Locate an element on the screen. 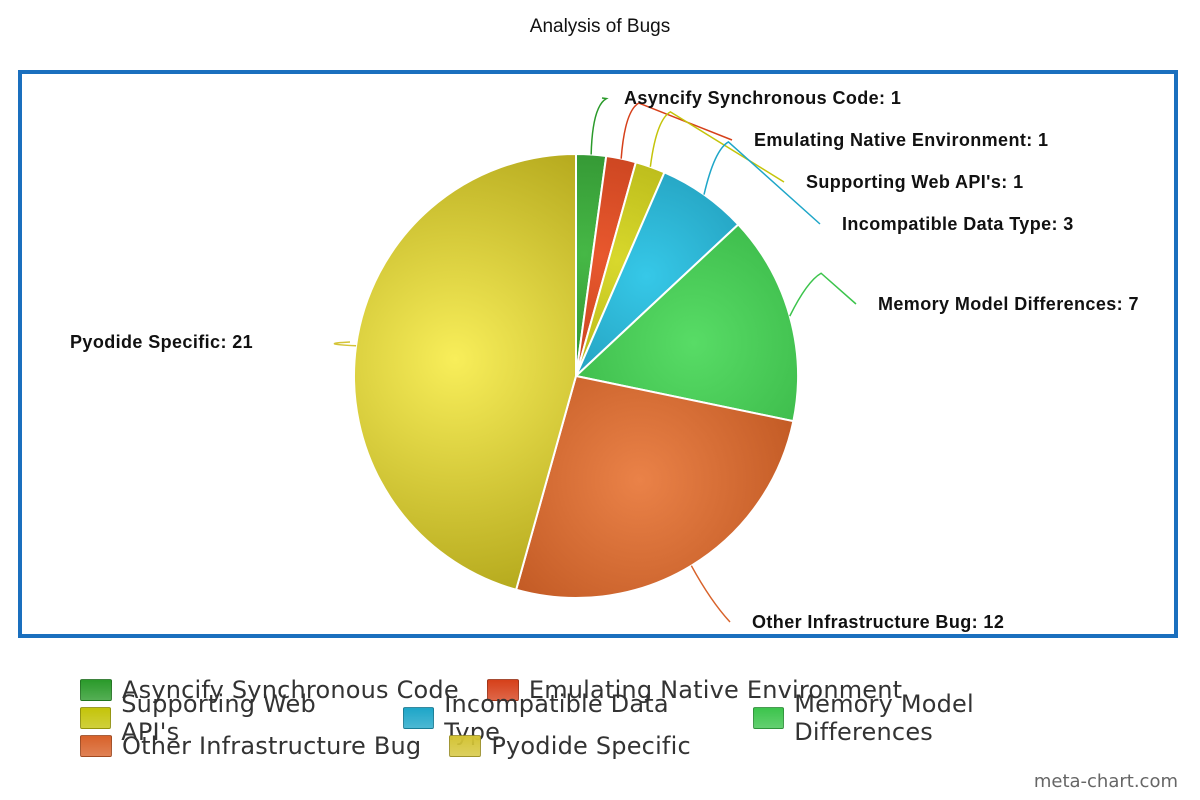 The image size is (1200, 800). slice-label-memory-model-differences: Memory Model Differences: 7 is located at coordinates (1008, 304).